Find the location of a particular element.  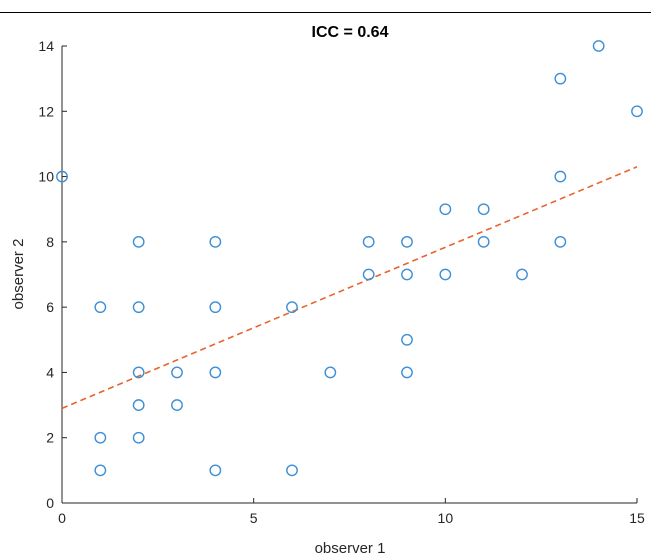

y-tick-label: 2 is located at coordinates (50, 438).